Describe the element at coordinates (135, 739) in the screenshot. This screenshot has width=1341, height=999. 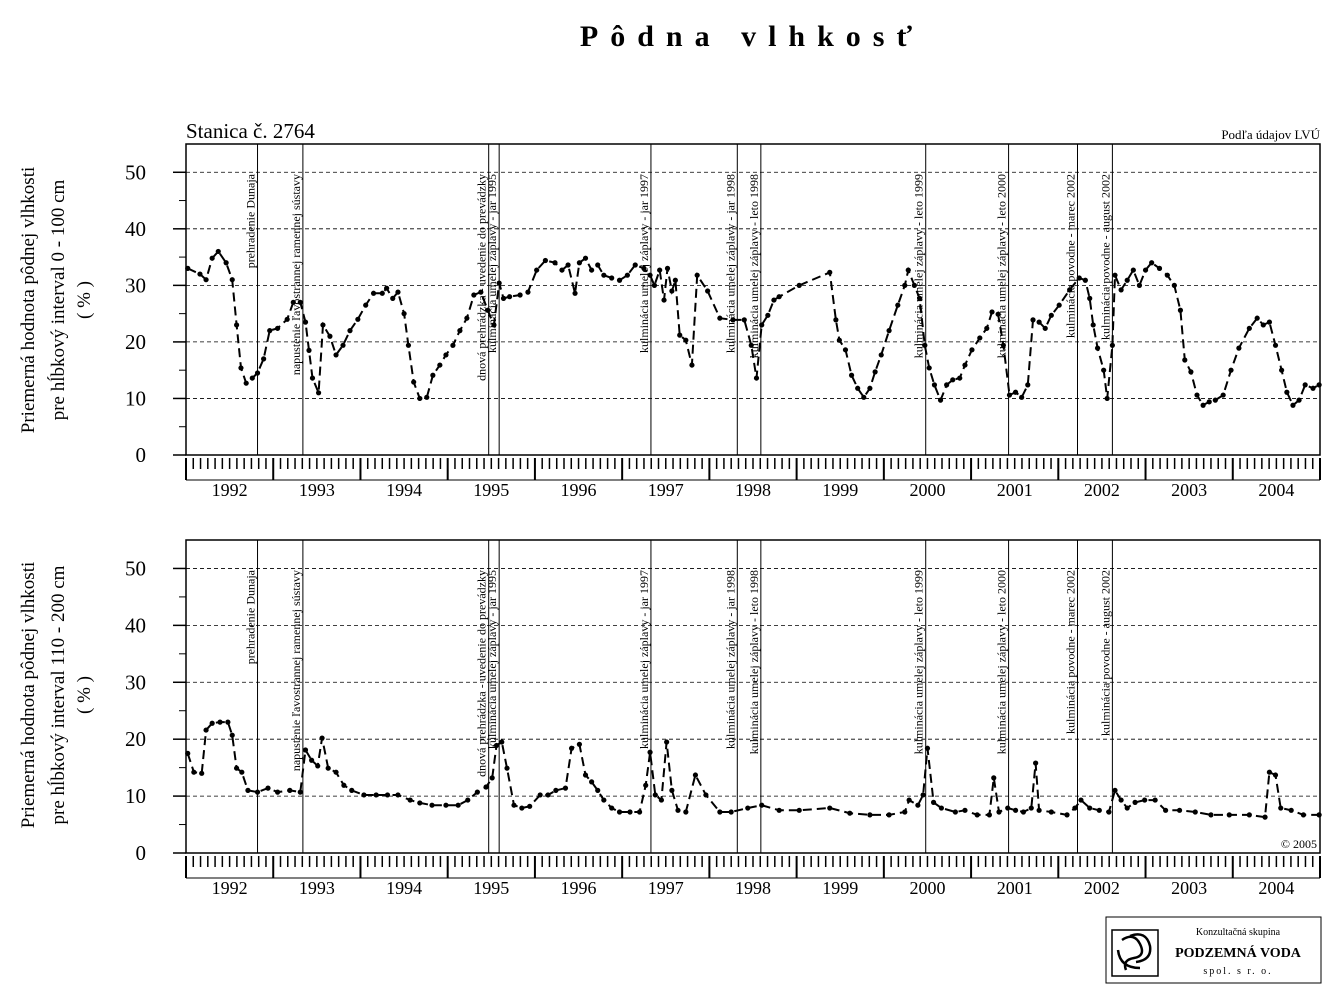
I see `y-tick-label: 20` at that location.